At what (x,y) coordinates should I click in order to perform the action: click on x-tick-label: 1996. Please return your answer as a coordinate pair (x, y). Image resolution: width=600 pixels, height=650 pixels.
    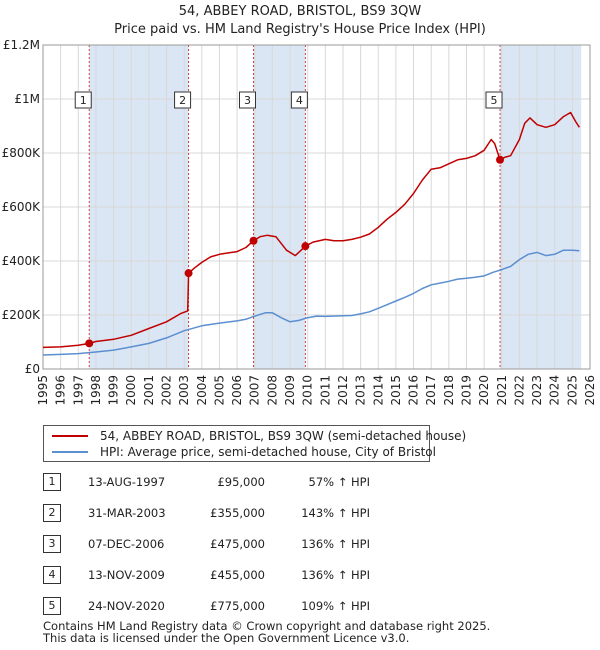
    Looking at the image, I should click on (61, 390).